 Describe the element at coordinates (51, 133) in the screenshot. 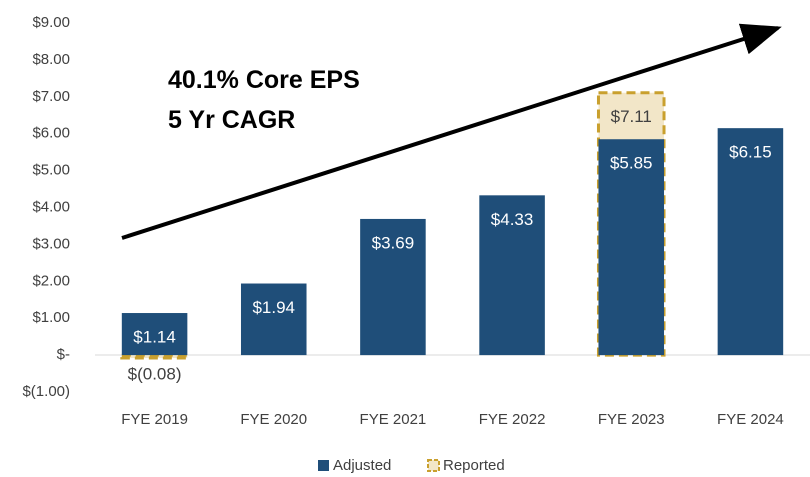

I see `y-tick-label: $6.00` at that location.